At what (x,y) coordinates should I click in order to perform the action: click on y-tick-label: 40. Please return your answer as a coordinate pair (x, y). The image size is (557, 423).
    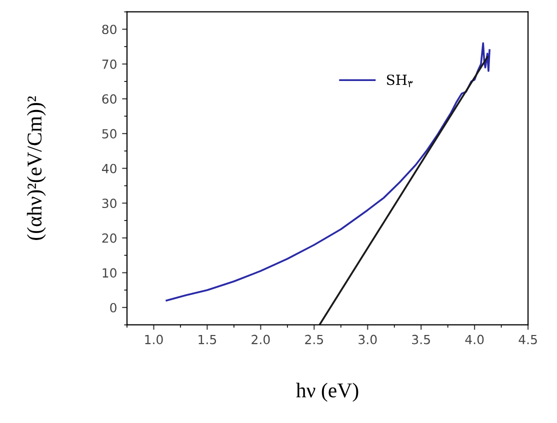
    Looking at the image, I should click on (109, 169).